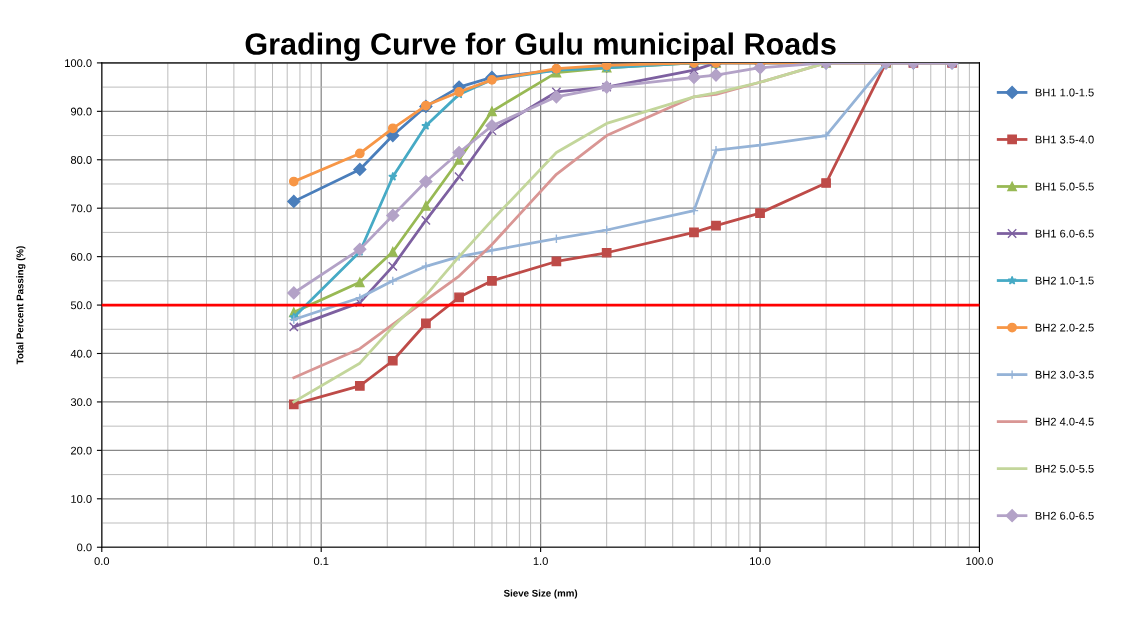 The image size is (1131, 629). I want to click on y-tick-label: 100.0, so click(78, 63).